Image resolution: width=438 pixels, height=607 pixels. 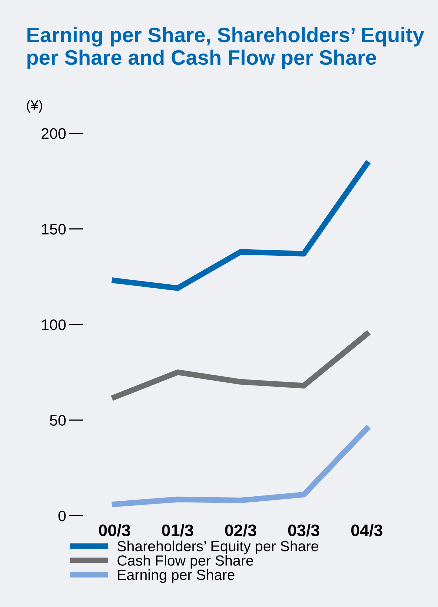 I want to click on legend-label: Earning per Share, so click(x=176, y=577).